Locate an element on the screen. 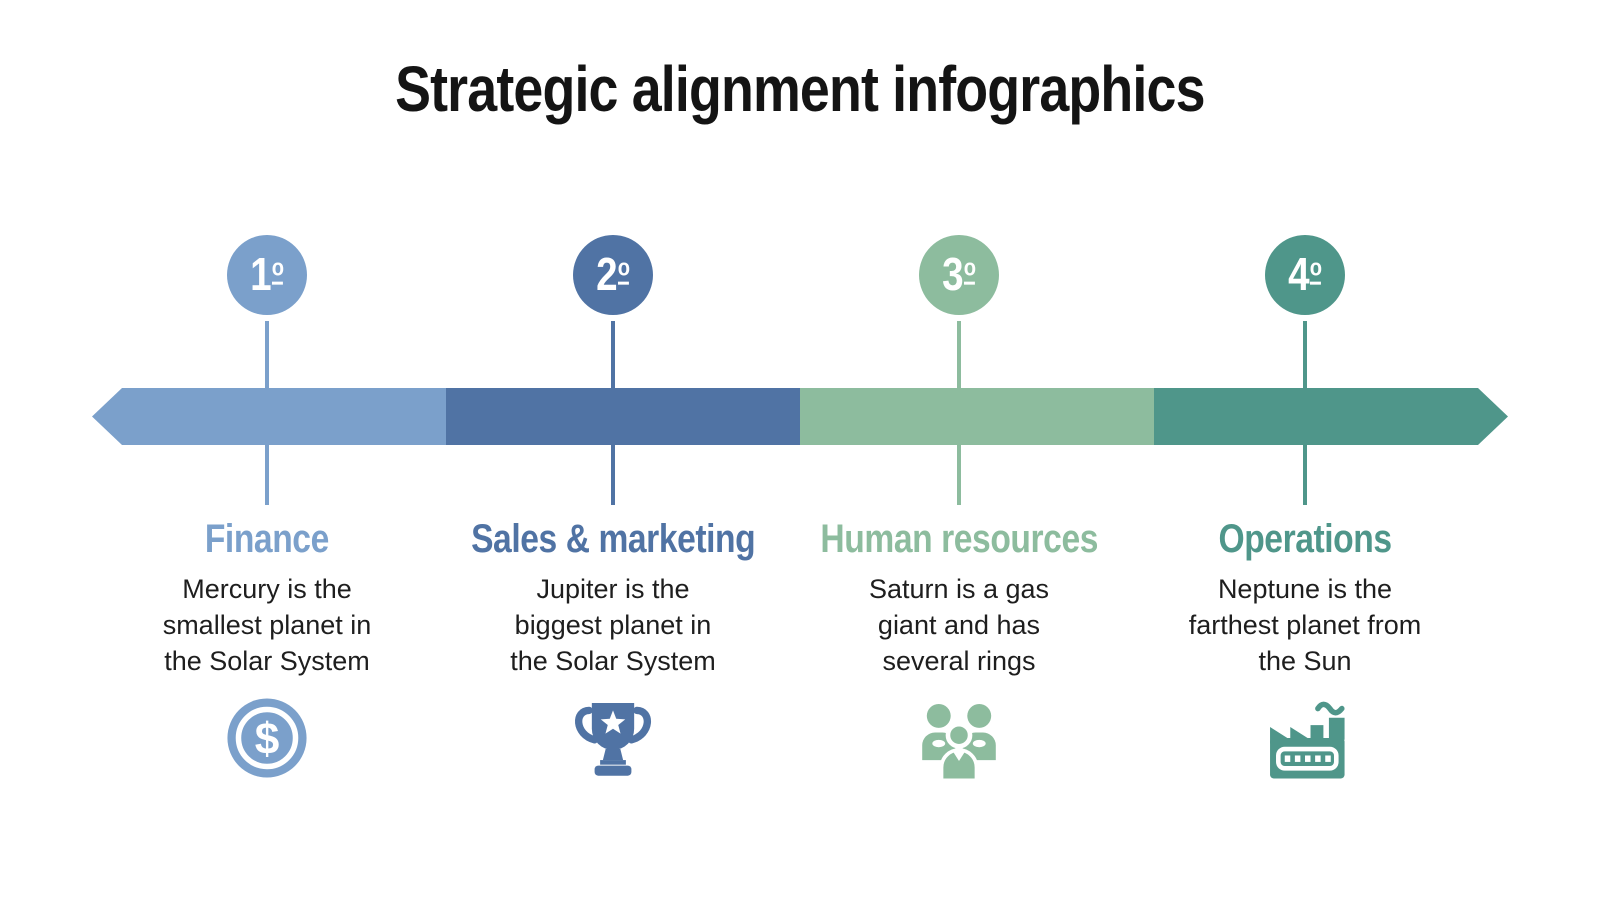 The image size is (1600, 900). step-2-badge: 2o is located at coordinates (613, 275).